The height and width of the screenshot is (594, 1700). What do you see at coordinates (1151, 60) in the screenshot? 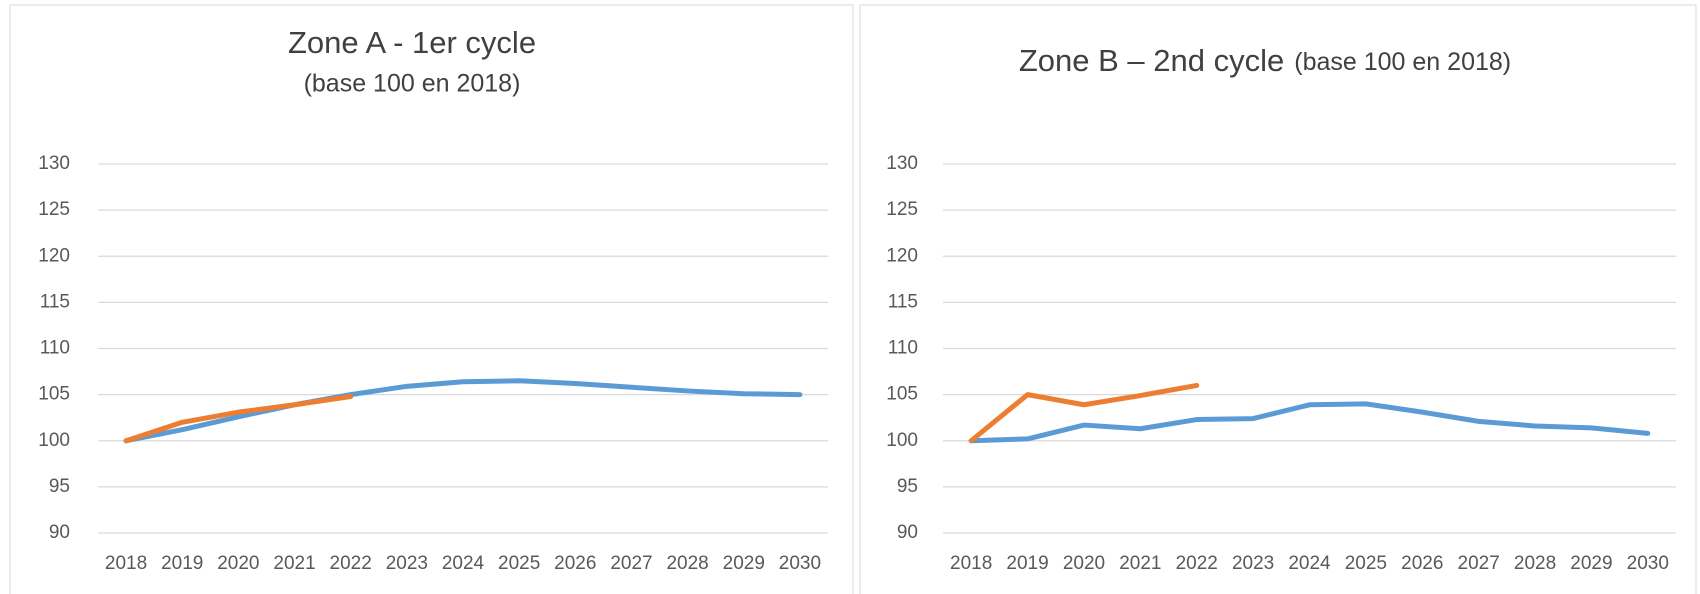
I see `title-main: Zone B – 2nd cycle` at bounding box center [1151, 60].